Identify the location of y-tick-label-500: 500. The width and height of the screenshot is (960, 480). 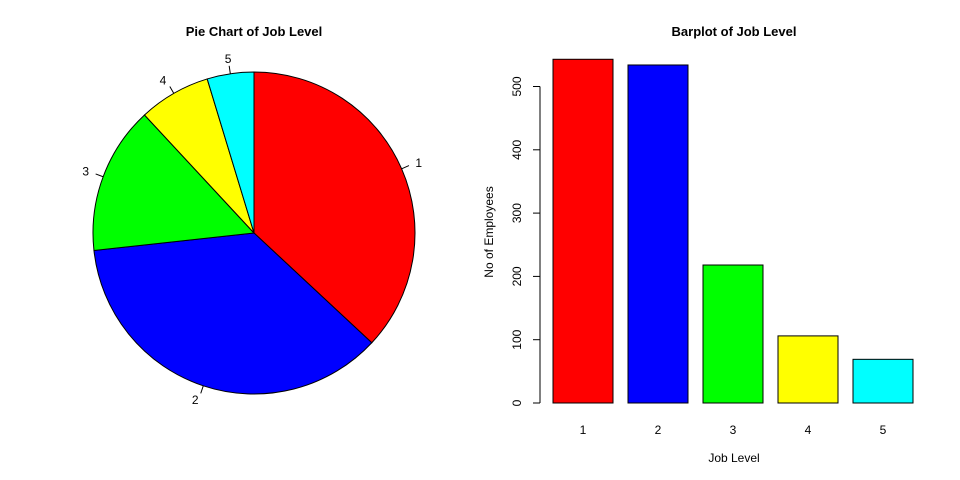
(517, 86).